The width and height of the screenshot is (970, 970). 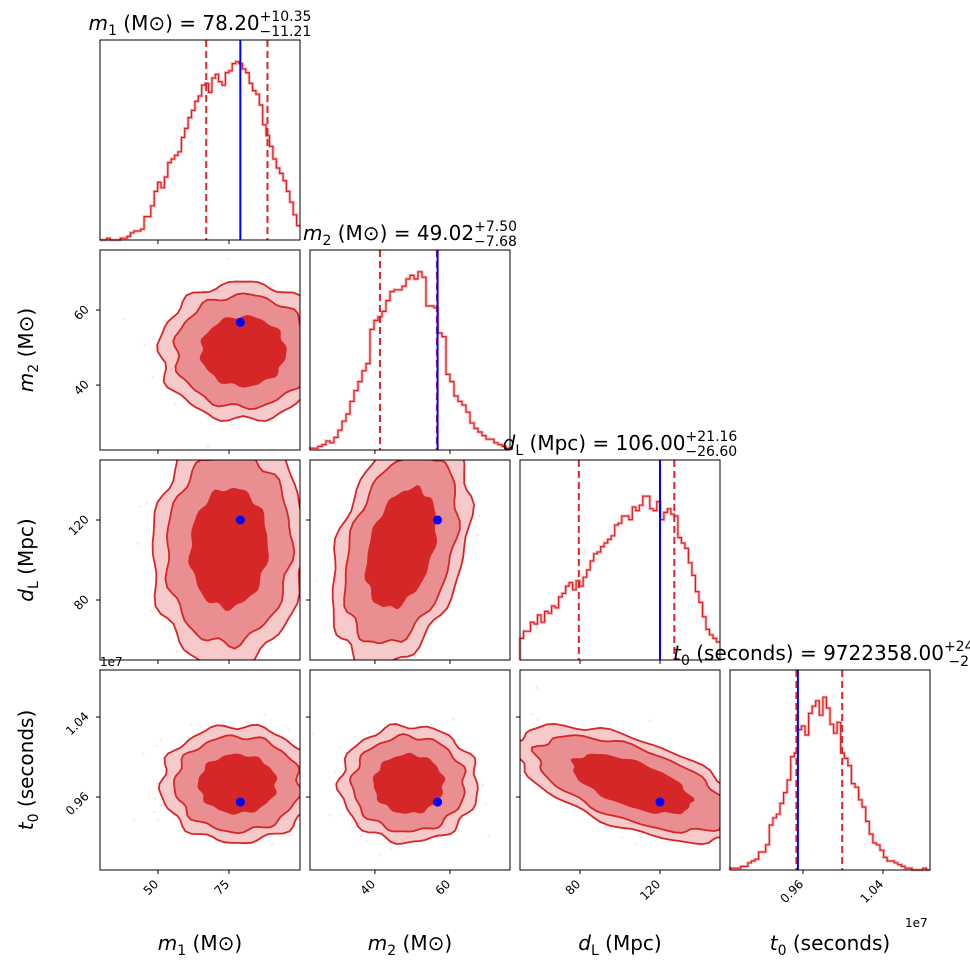 What do you see at coordinates (443, 887) in the screenshot?
I see `x-tick-label: 60` at bounding box center [443, 887].